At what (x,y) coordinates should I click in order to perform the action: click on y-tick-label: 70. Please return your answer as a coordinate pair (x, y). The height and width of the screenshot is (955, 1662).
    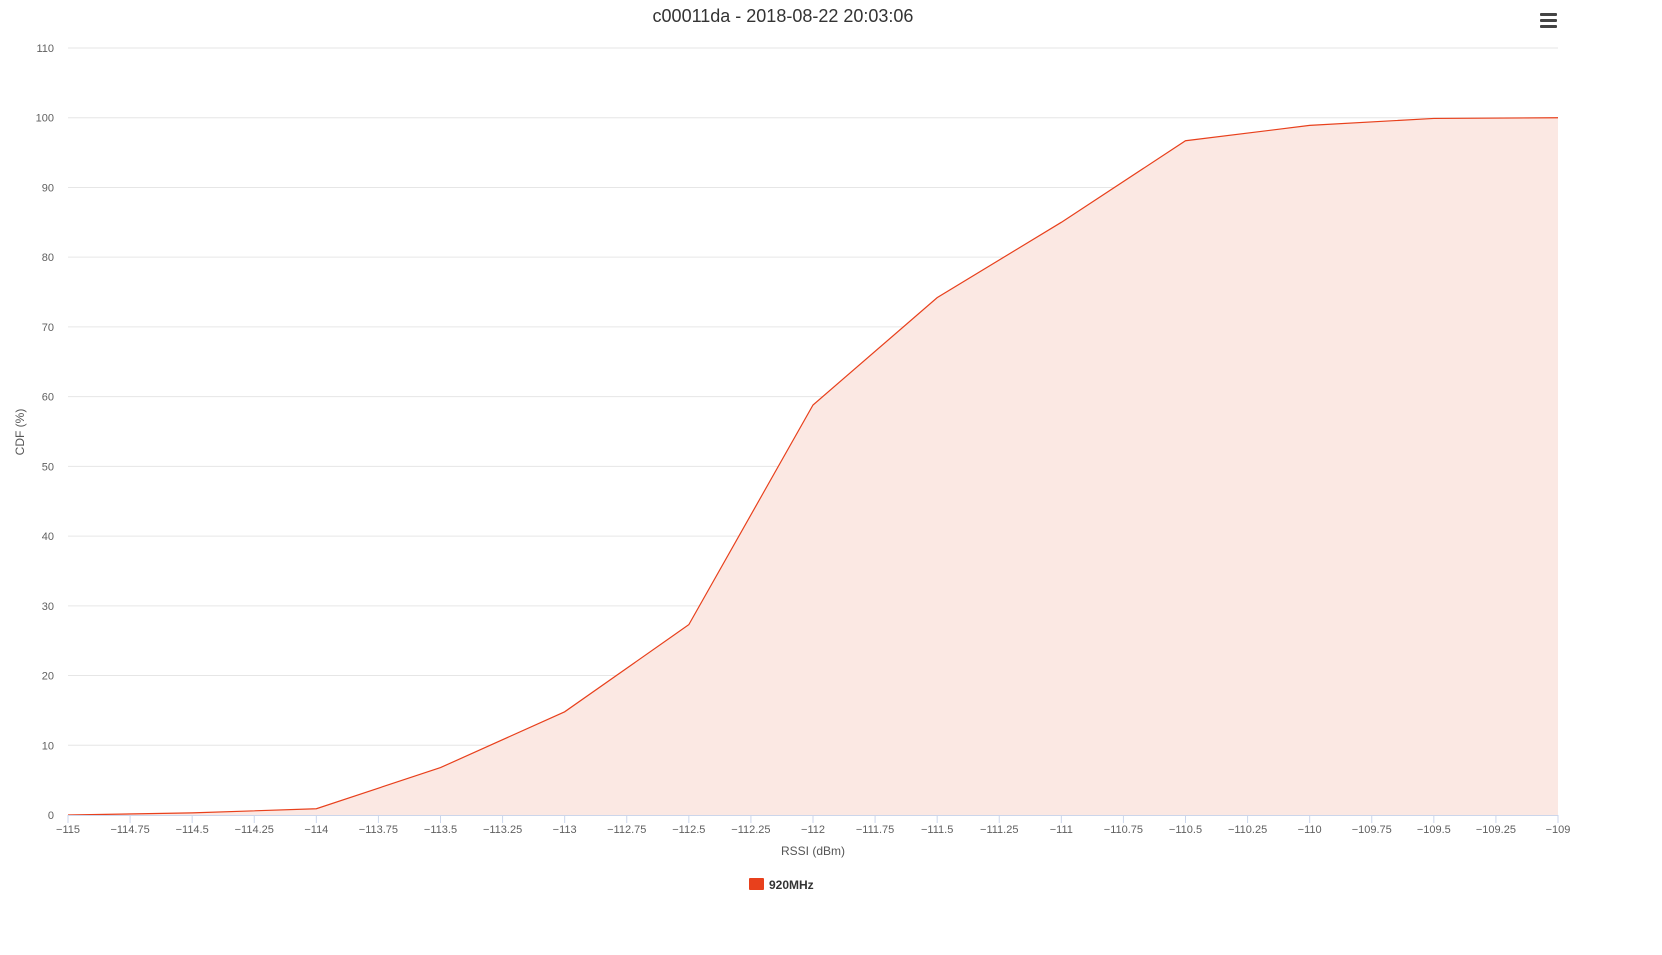
    Looking at the image, I should click on (48, 328).